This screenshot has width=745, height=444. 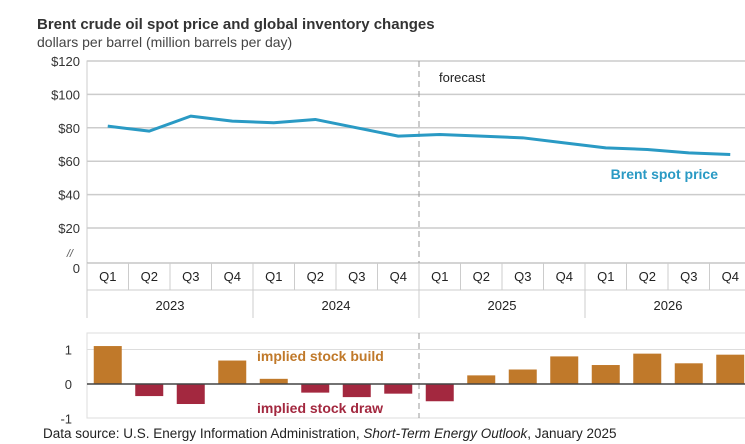 What do you see at coordinates (665, 174) in the screenshot?
I see `series-label: Brent spot price` at bounding box center [665, 174].